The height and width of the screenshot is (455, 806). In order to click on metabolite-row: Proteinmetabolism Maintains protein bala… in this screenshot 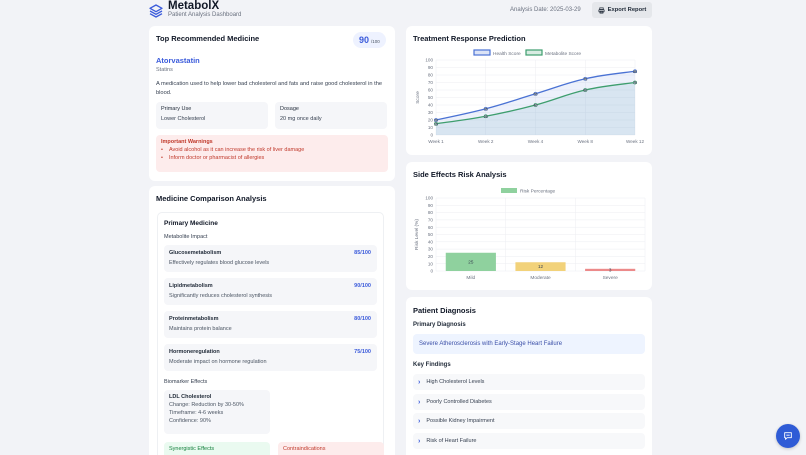, I will do `click(270, 324)`.